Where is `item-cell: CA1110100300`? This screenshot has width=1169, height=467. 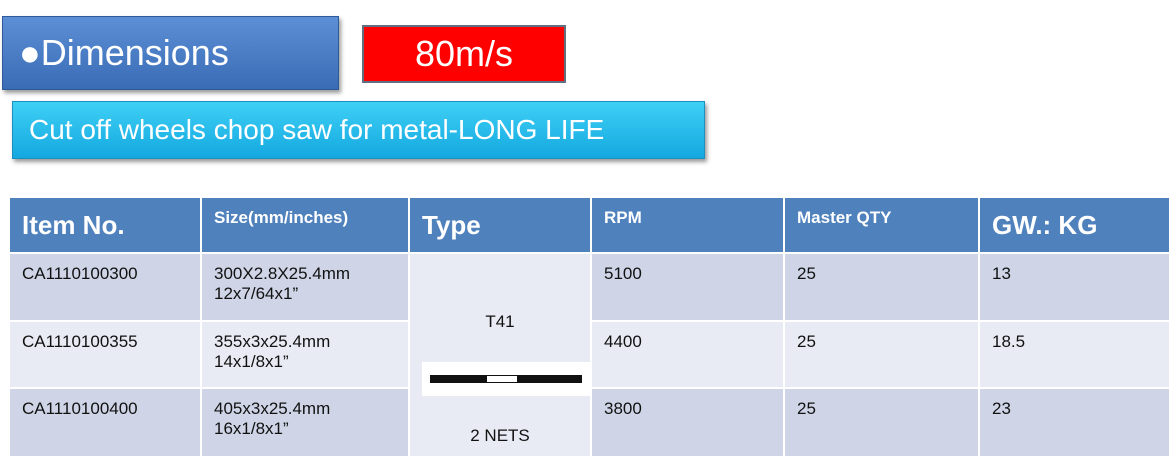 item-cell: CA1110100300 is located at coordinates (105, 287).